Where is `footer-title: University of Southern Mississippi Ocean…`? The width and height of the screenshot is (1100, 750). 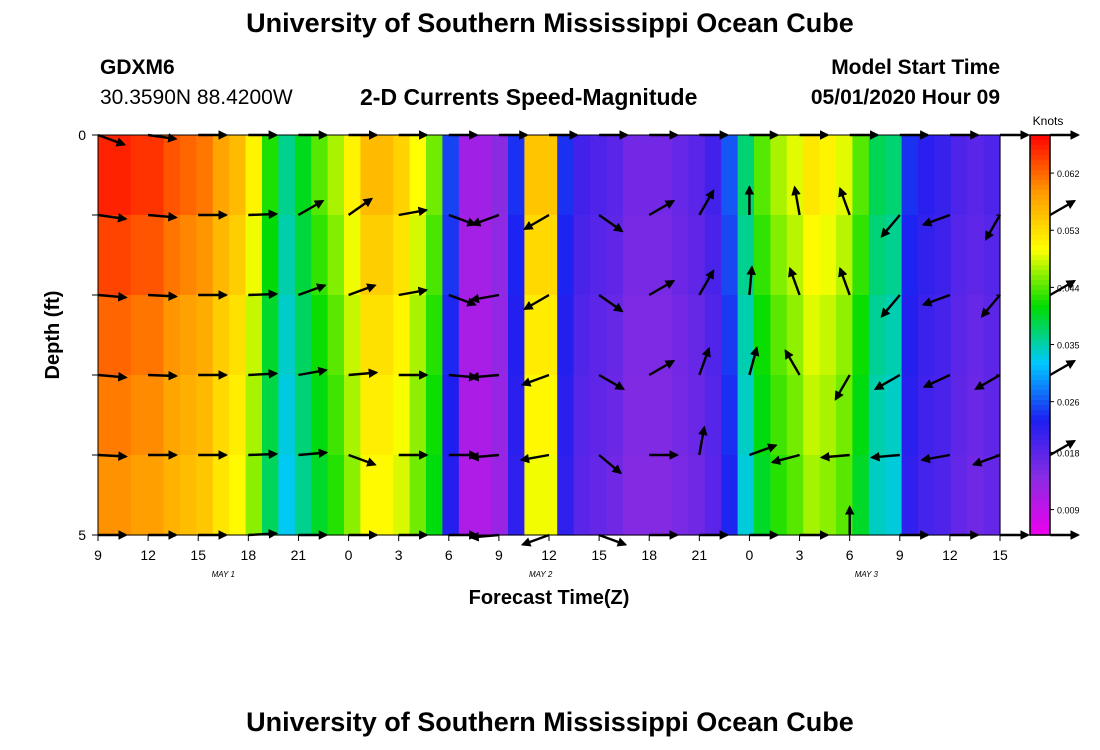
footer-title: University of Southern Mississippi Ocean… is located at coordinates (550, 722).